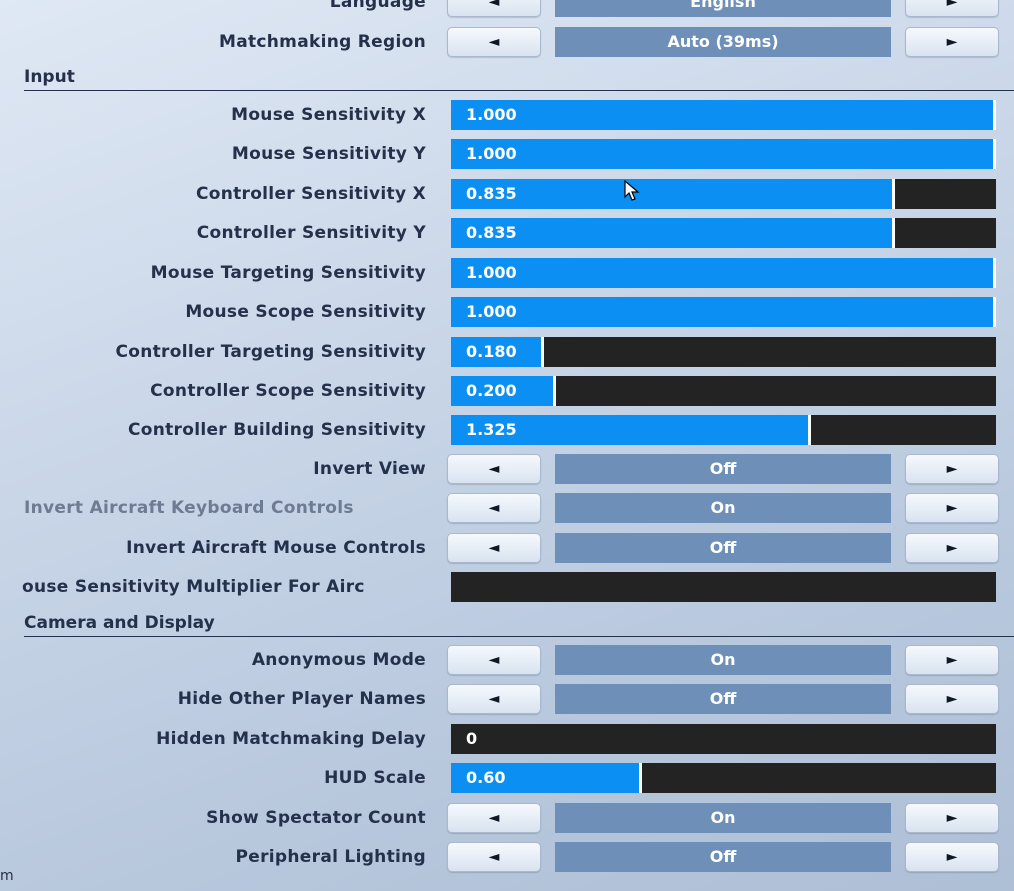  Describe the element at coordinates (377, 6) in the screenshot. I see `setting-label: Language` at that location.